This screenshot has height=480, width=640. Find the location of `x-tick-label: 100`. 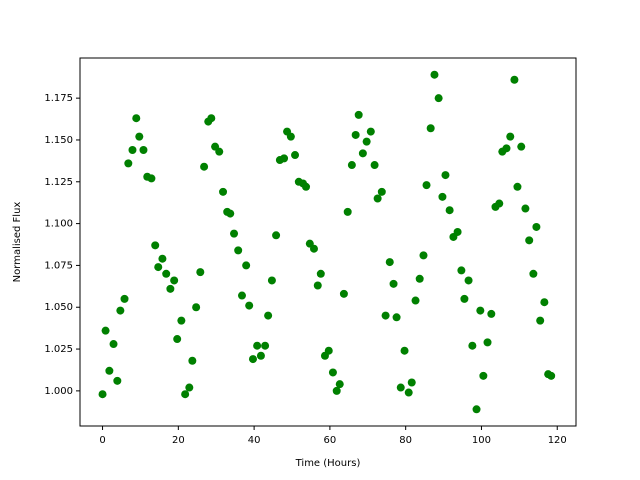

x-tick-label: 100 is located at coordinates (481, 440).